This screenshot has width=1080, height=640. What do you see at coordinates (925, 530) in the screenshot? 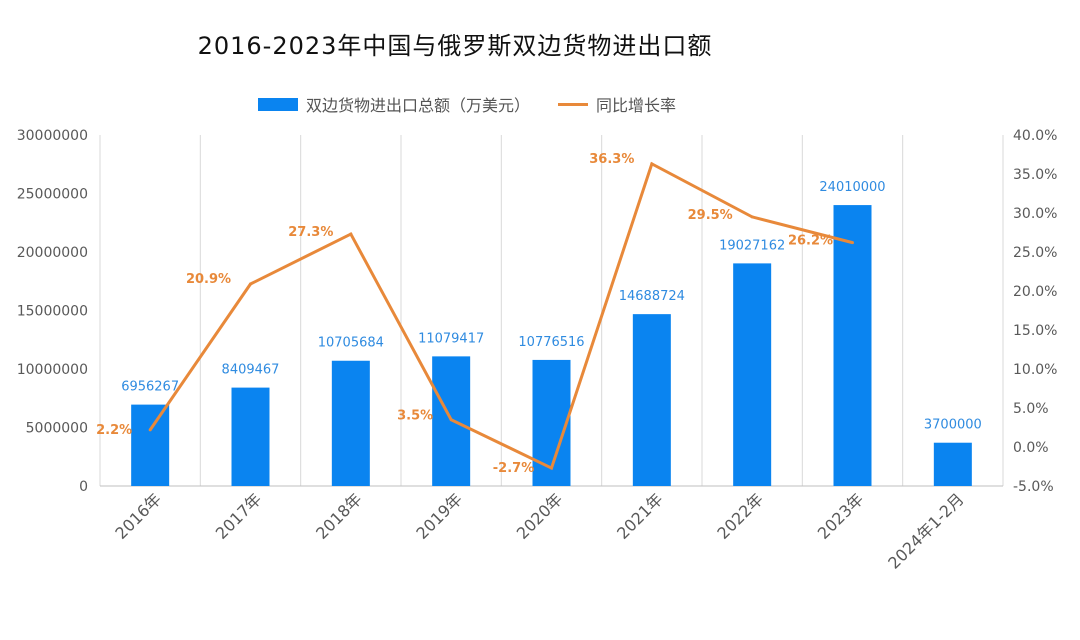
I see `x-tick-label: 2024年1-2月` at bounding box center [925, 530].